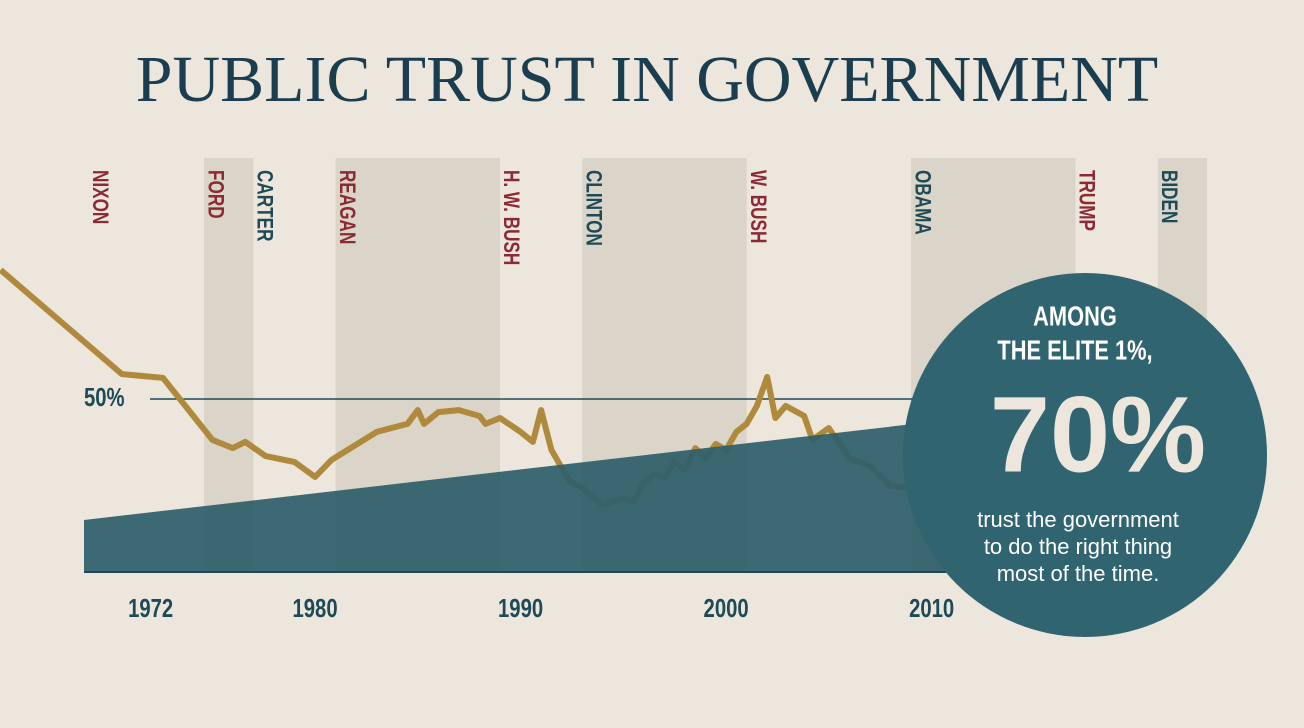 Image resolution: width=1304 pixels, height=728 pixels. Describe the element at coordinates (726, 607) in the screenshot. I see `x-tick-label: 2000` at that location.